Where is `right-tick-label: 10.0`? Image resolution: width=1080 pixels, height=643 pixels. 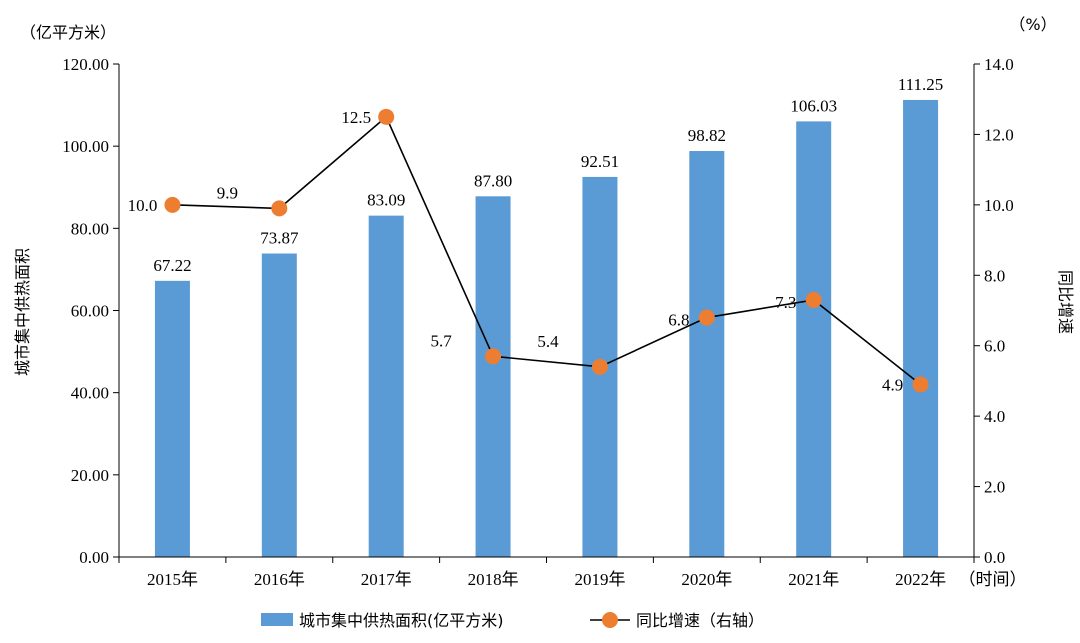
right-tick-label: 10.0 is located at coordinates (999, 205).